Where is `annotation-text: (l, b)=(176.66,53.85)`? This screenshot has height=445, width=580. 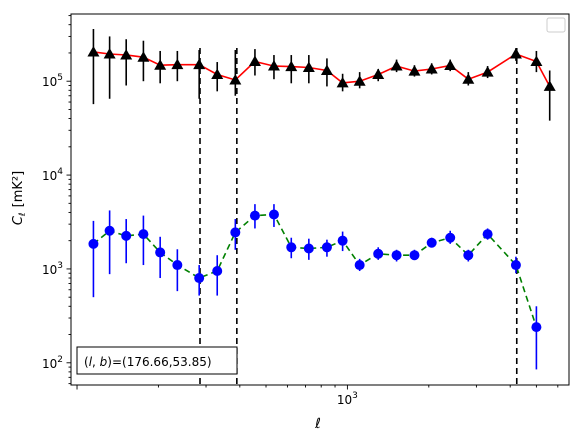 annotation-text: (l, b)=(176.66,53.85) is located at coordinates (148, 362).